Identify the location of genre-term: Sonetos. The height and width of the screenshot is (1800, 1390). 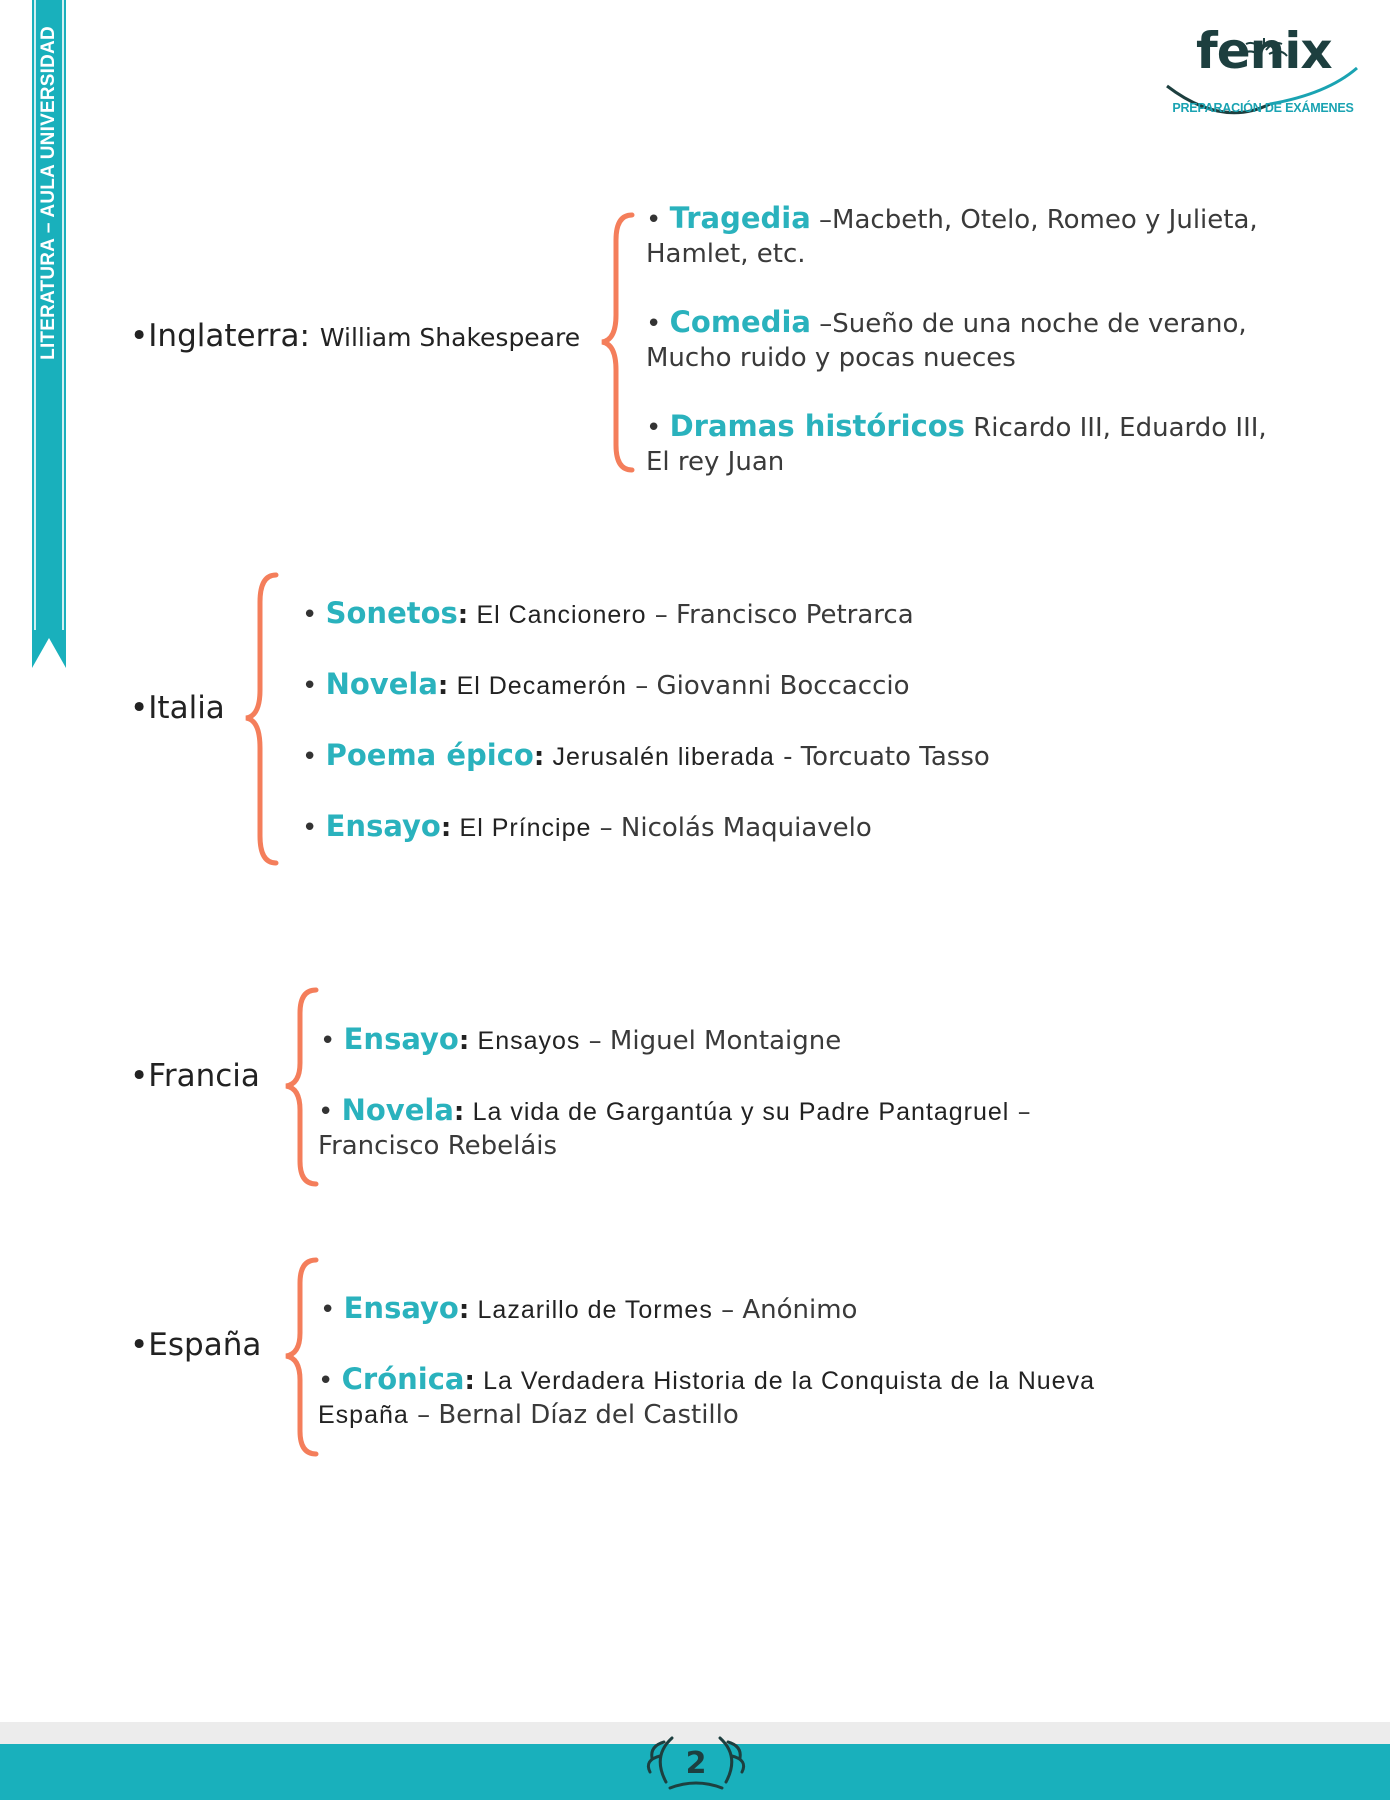
(391, 613).